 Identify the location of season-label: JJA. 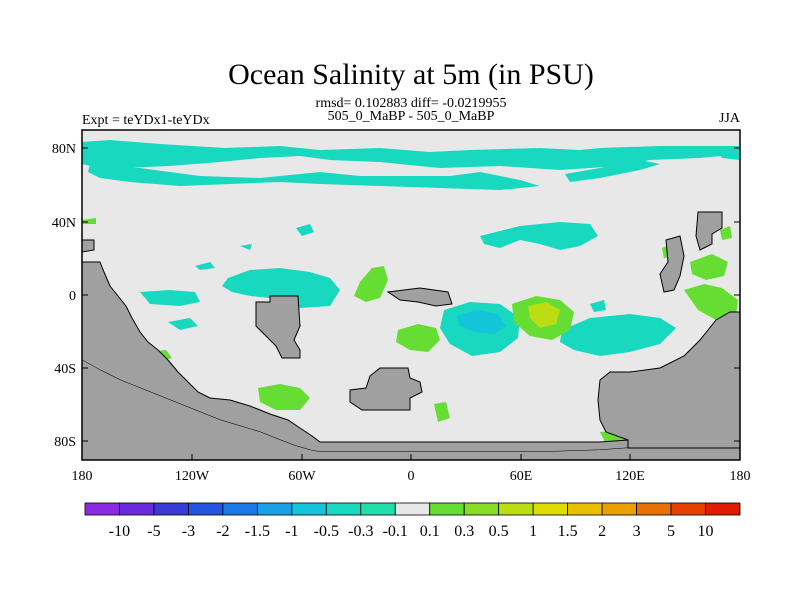
(730, 118).